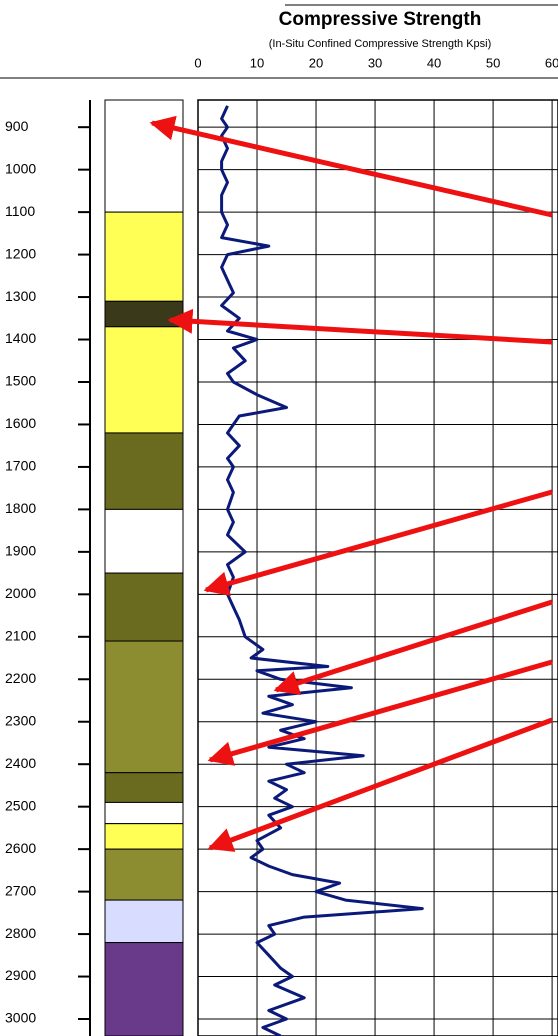 The height and width of the screenshot is (1036, 558). What do you see at coordinates (20, 890) in the screenshot?
I see `y-tick-label: 2700` at bounding box center [20, 890].